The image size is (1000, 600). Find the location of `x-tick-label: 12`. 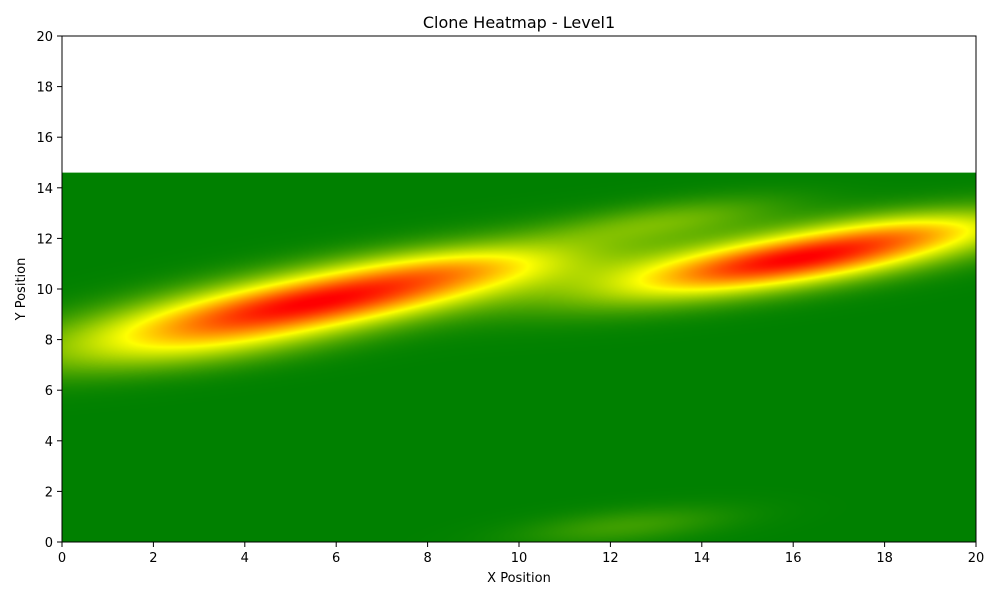

x-tick-label: 12 is located at coordinates (610, 558).